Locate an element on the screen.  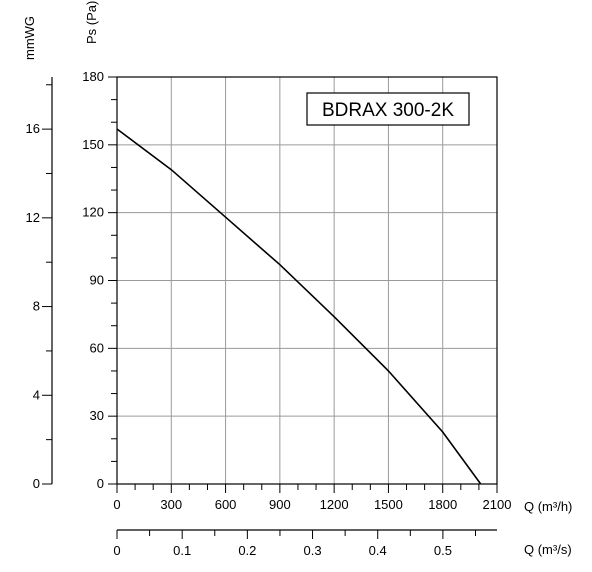
x-axis-title-m3h: Q (m³/h) is located at coordinates (548, 506).